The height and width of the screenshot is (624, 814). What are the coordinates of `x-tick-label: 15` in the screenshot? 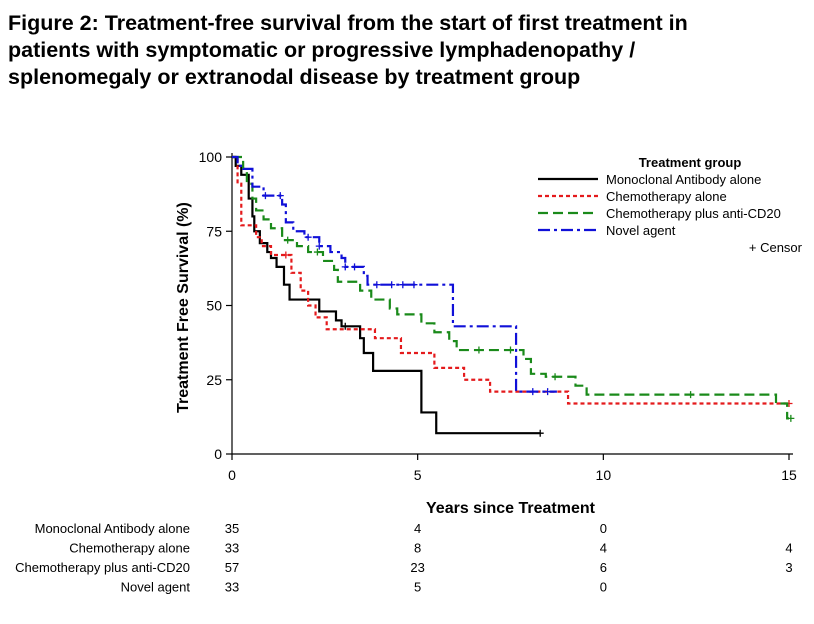 It's located at (789, 475).